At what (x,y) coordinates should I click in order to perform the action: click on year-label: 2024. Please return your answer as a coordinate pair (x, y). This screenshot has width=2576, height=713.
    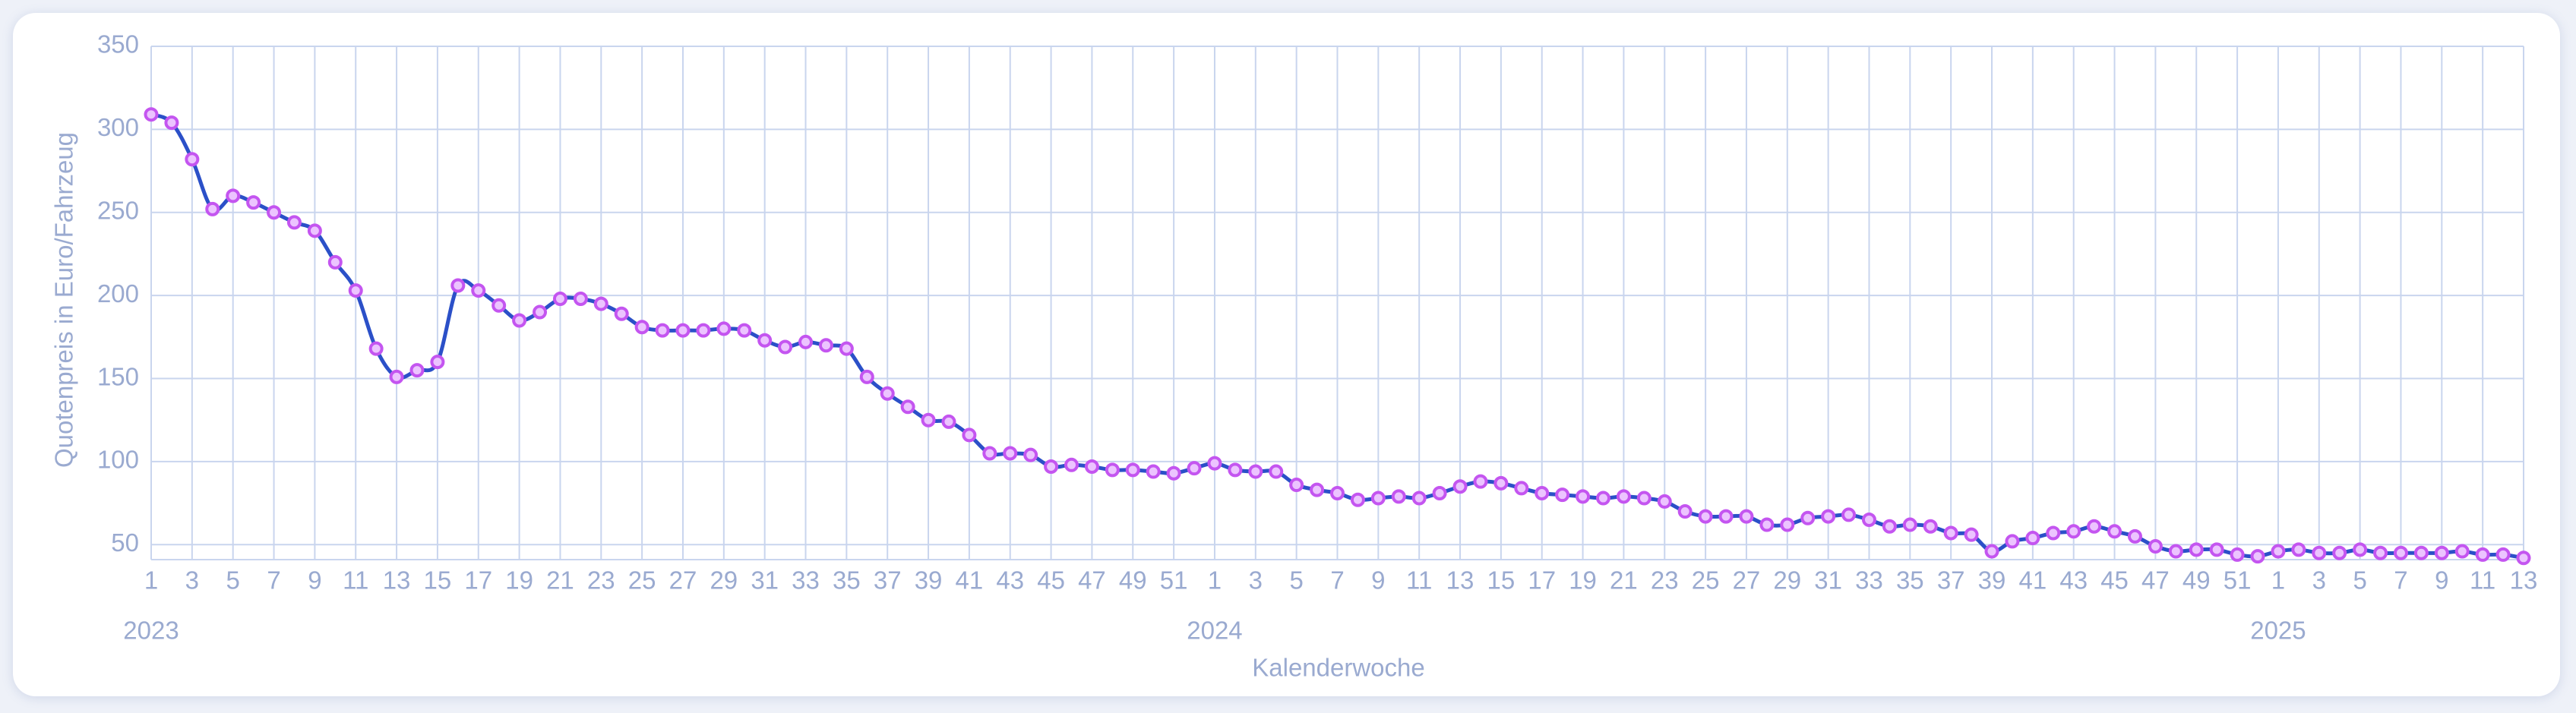
    Looking at the image, I should click on (1214, 631).